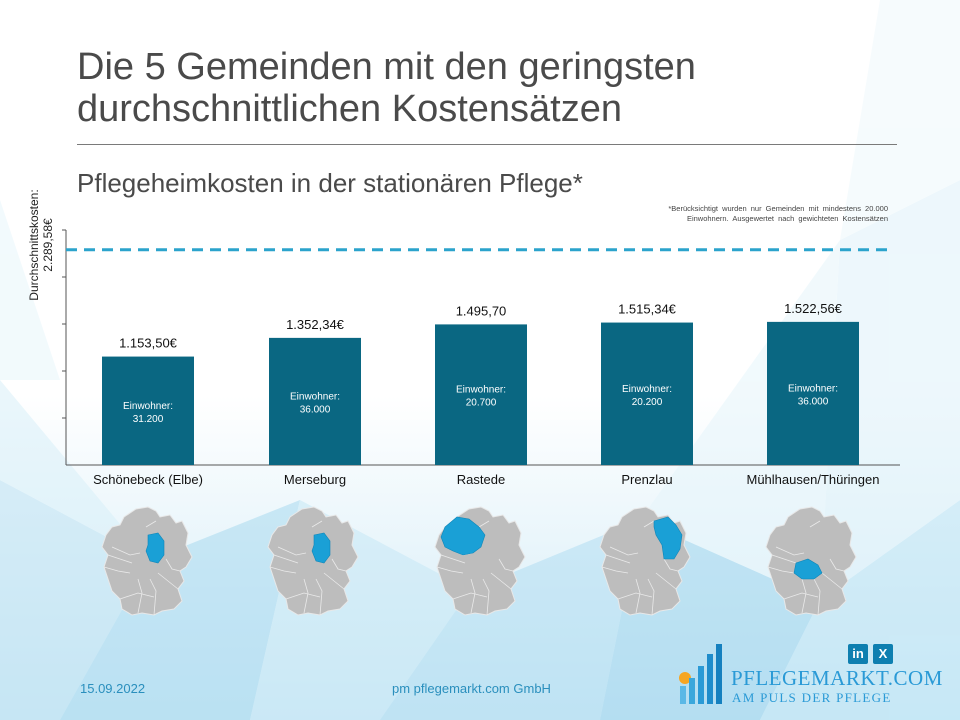 This screenshot has height=720, width=960. Describe the element at coordinates (148, 406) in the screenshot. I see `bar-inner-label-prefix-0: Einwohner:` at that location.